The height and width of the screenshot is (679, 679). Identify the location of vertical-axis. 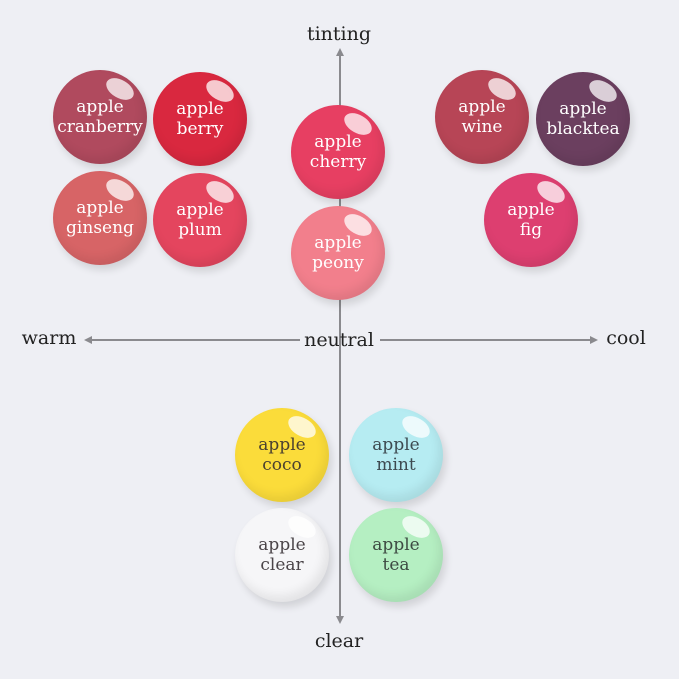
(340, 335).